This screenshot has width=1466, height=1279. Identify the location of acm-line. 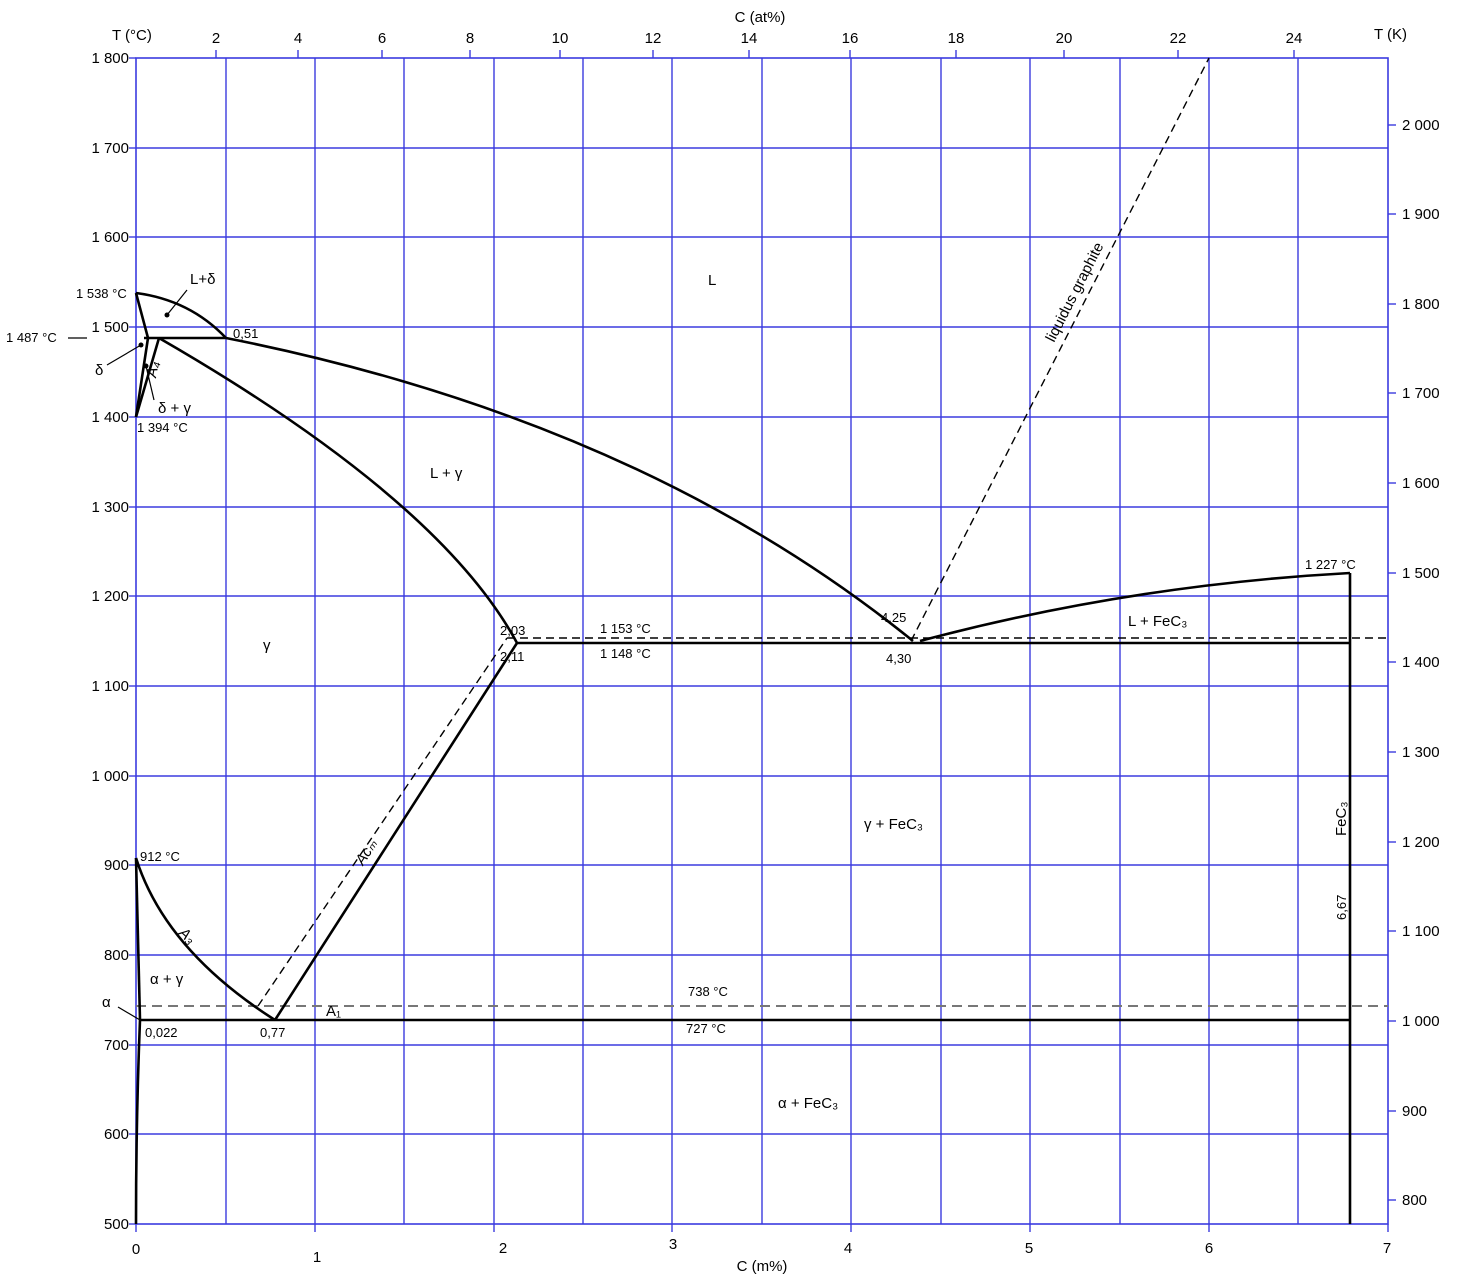
(396, 831).